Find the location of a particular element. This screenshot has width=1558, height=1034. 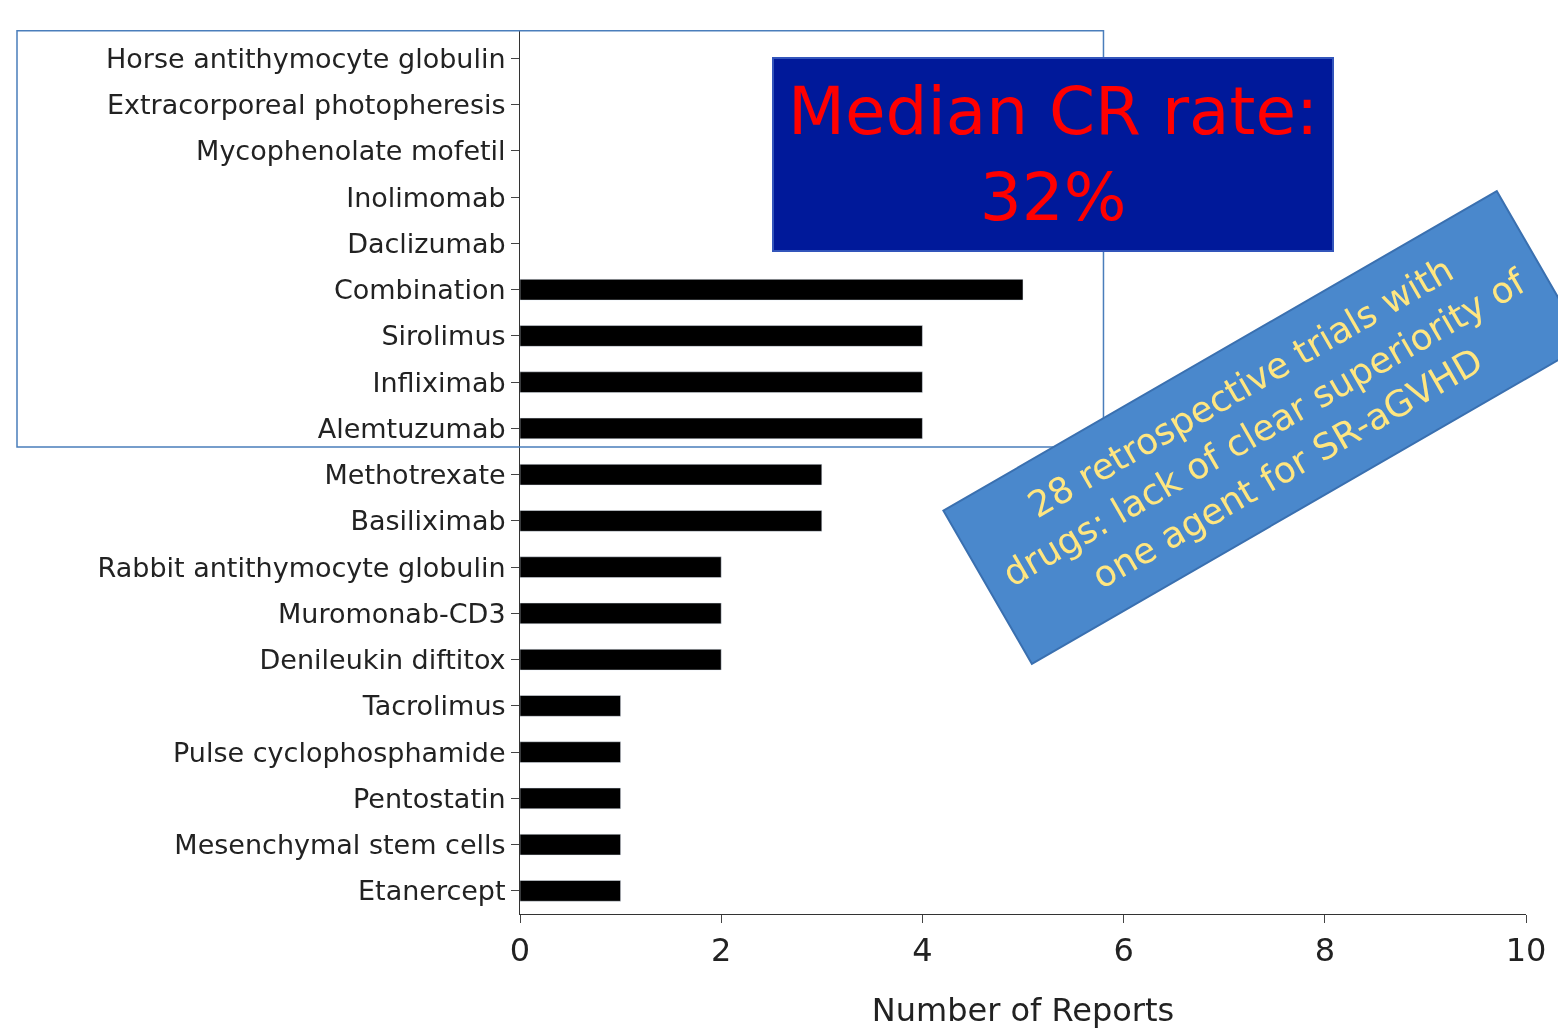

y-tick-label: Tacrolimus is located at coordinates (433, 706).